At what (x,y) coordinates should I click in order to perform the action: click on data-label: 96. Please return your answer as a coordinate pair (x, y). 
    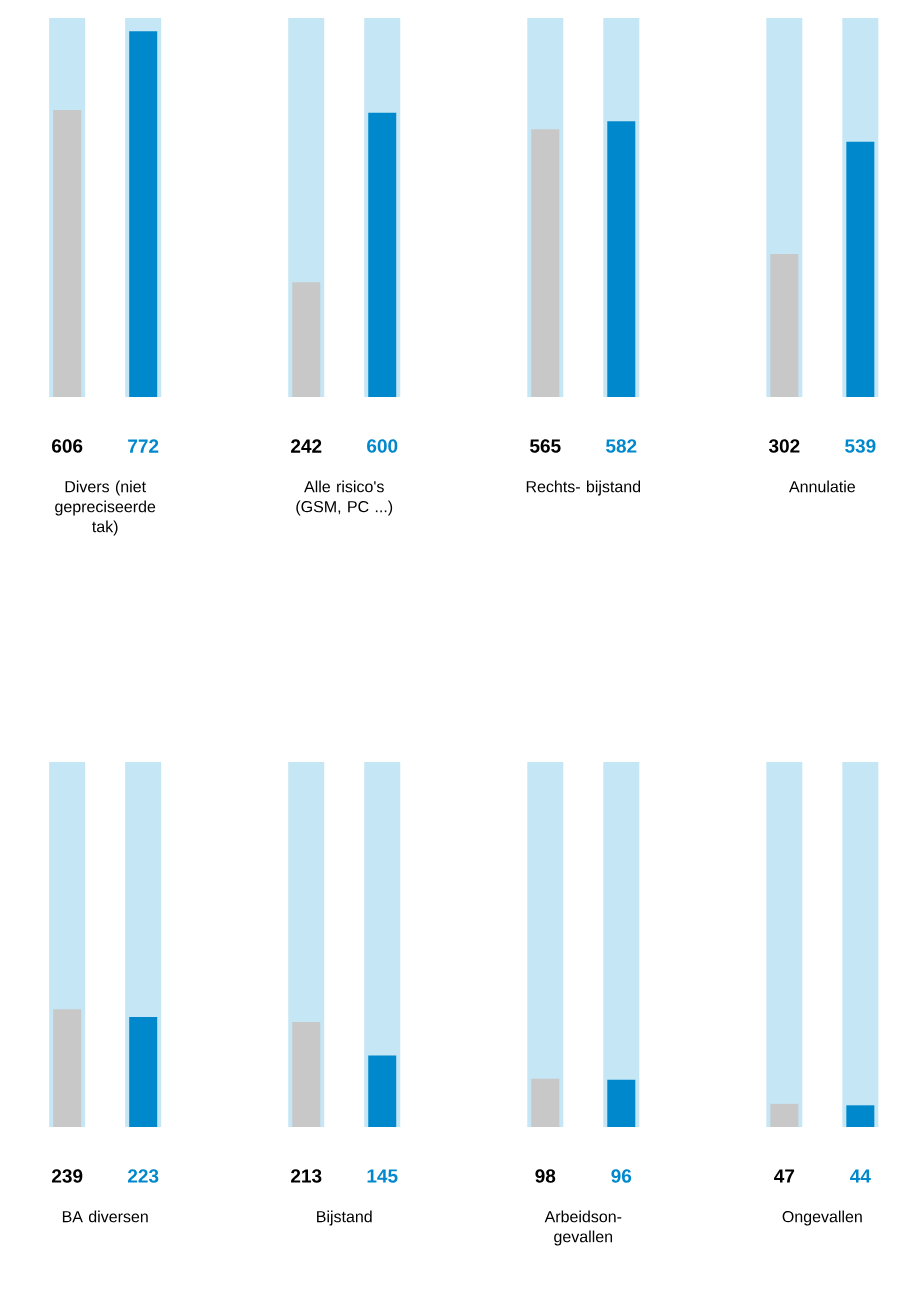
    Looking at the image, I should click on (621, 1176).